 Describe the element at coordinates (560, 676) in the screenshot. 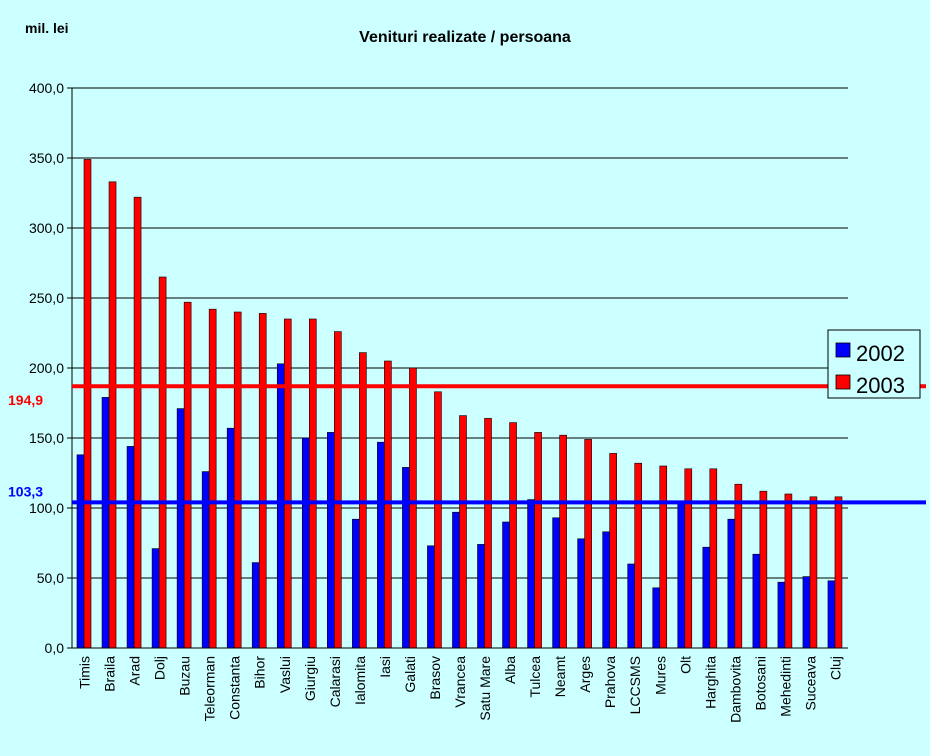

I see `x-tick-label: Neamt` at that location.